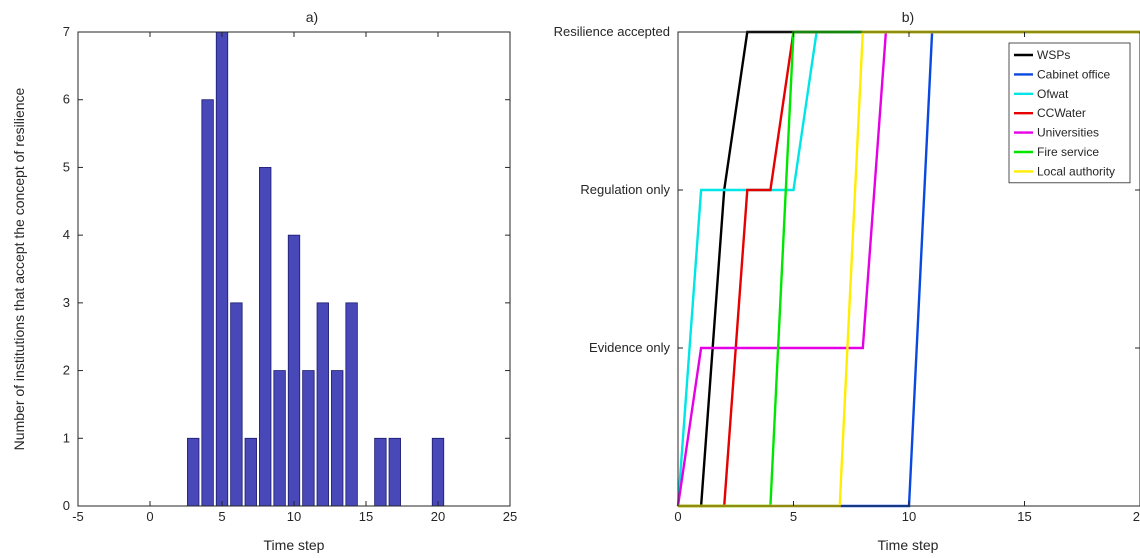 The image size is (1140, 558). I want to click on y-tick-label: Evidence only, so click(629, 347).